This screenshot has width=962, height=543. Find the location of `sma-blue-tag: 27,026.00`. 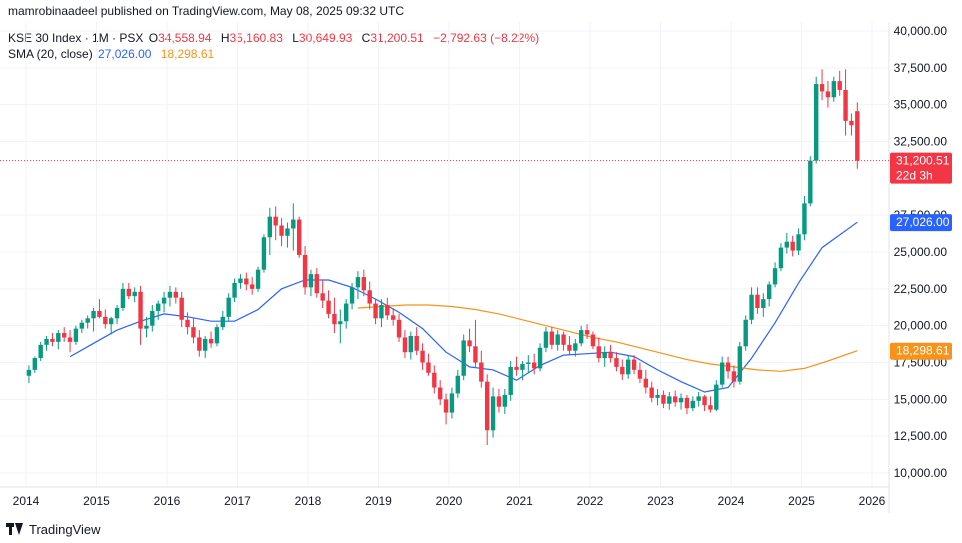

sma-blue-tag: 27,026.00 is located at coordinates (921, 223).